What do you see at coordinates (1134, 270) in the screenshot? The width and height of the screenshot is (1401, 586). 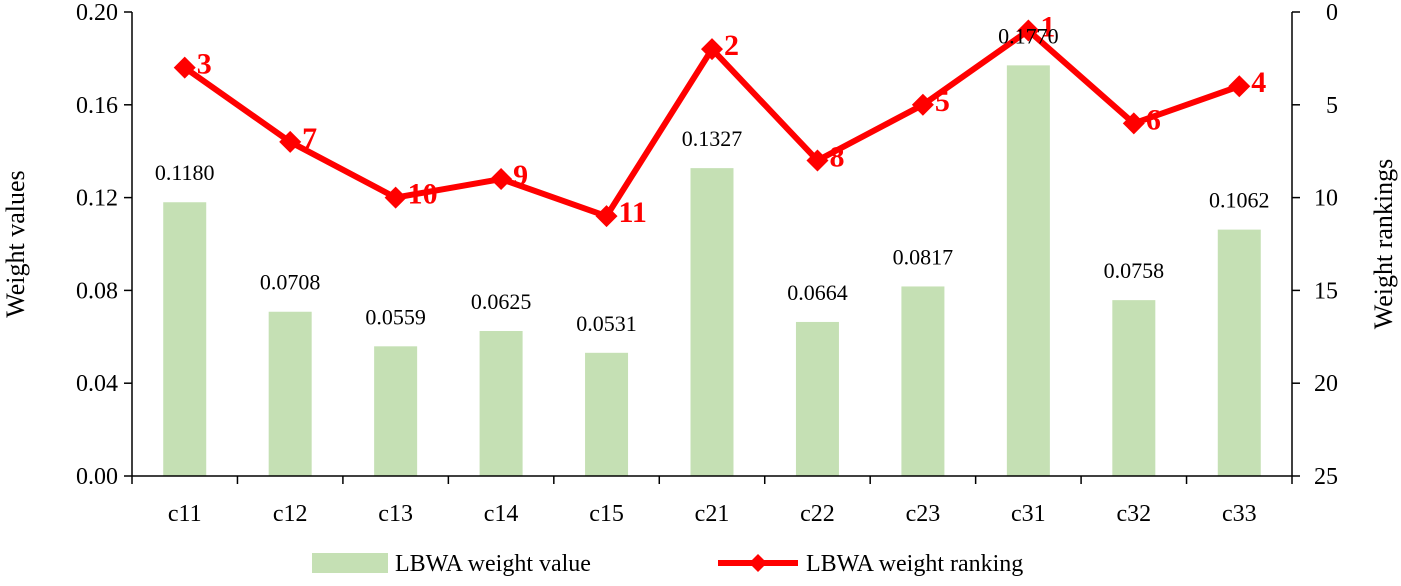 I see `bar-label-c32: 0.0758` at bounding box center [1134, 270].